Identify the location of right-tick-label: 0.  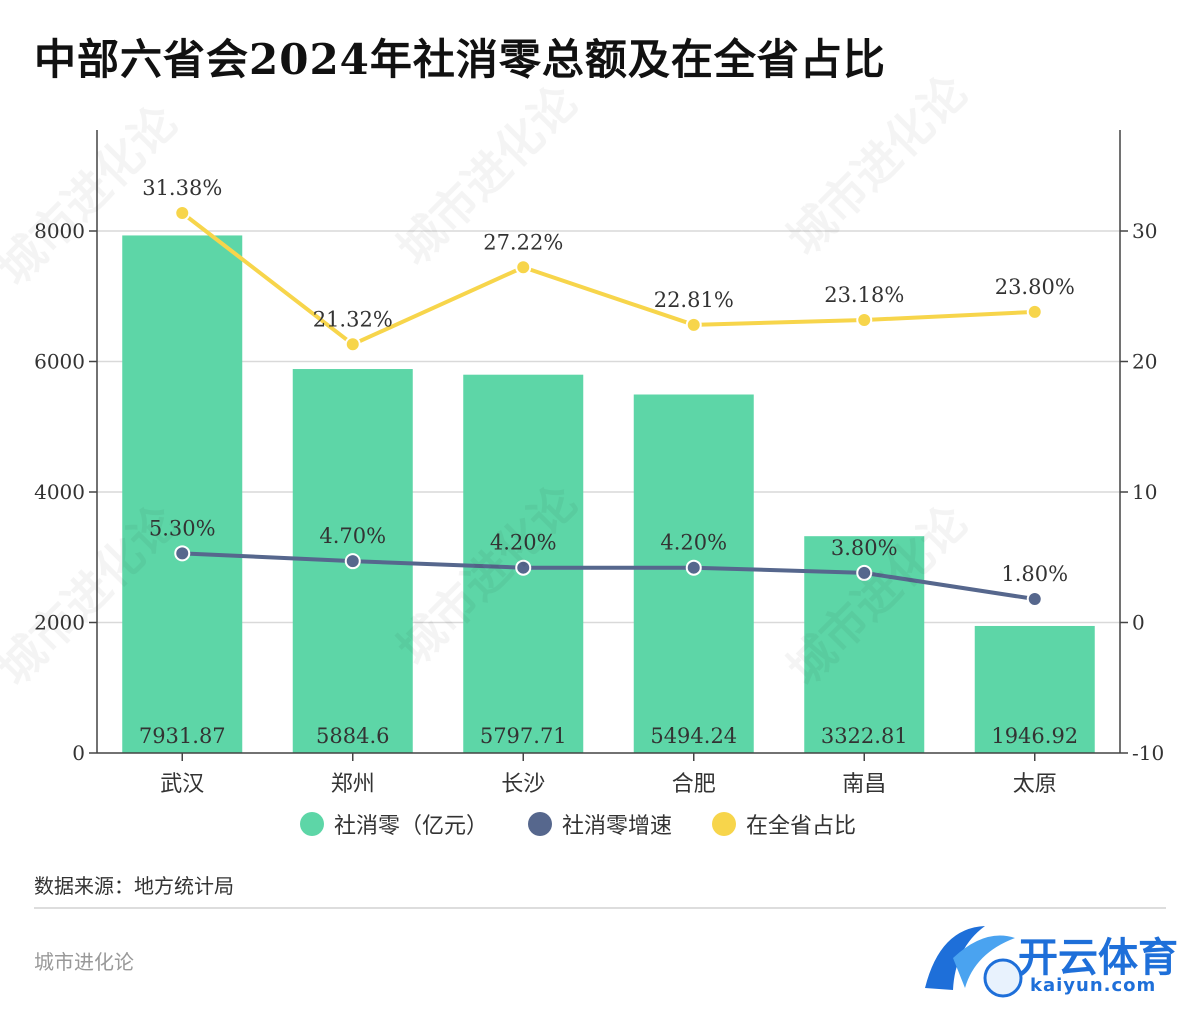
(1138, 623).